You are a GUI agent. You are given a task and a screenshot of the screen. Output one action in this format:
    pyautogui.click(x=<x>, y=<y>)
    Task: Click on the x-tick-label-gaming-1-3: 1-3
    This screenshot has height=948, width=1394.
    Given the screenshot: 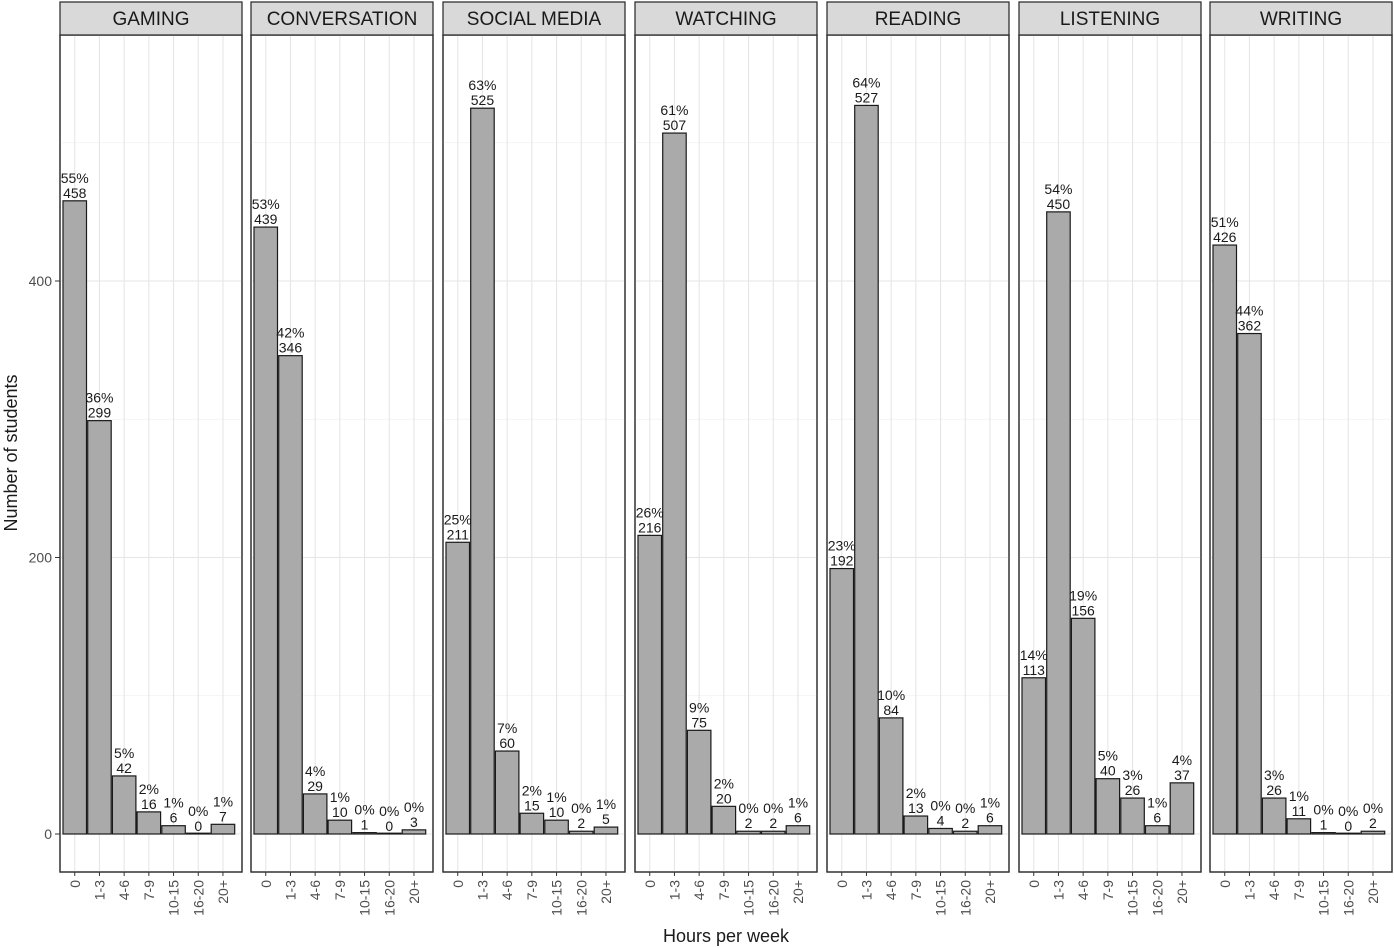 What is the action you would take?
    pyautogui.click(x=99, y=890)
    